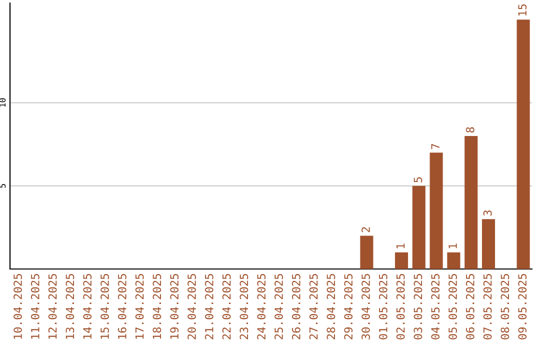 The image size is (540, 340). I want to click on x-tick-label: 07.05.2025, so click(487, 307).